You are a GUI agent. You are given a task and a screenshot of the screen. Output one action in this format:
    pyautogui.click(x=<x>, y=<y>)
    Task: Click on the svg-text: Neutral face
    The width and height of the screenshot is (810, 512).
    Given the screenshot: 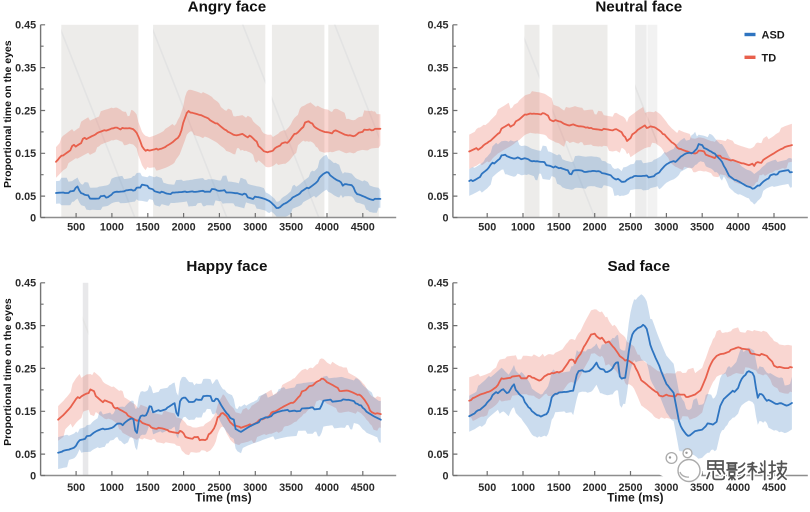 What is the action you would take?
    pyautogui.click(x=638, y=8)
    